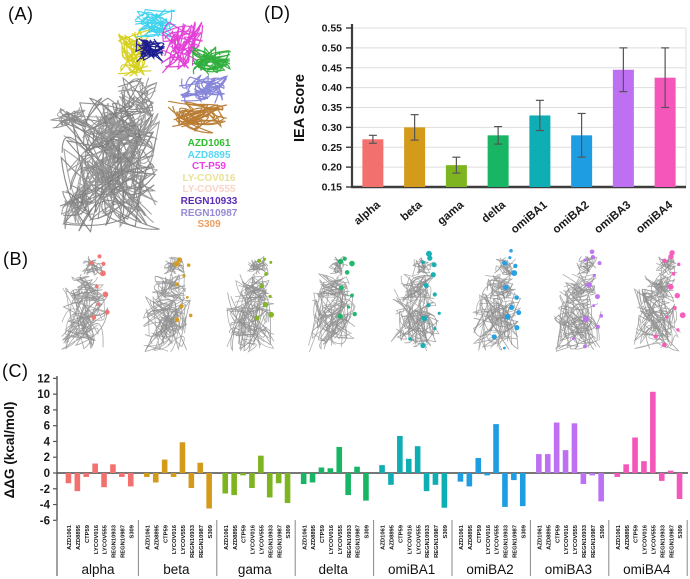 The width and height of the screenshot is (690, 579). Describe the element at coordinates (539, 463) in the screenshot. I see `bar-omiBA3-AZD1061` at that location.